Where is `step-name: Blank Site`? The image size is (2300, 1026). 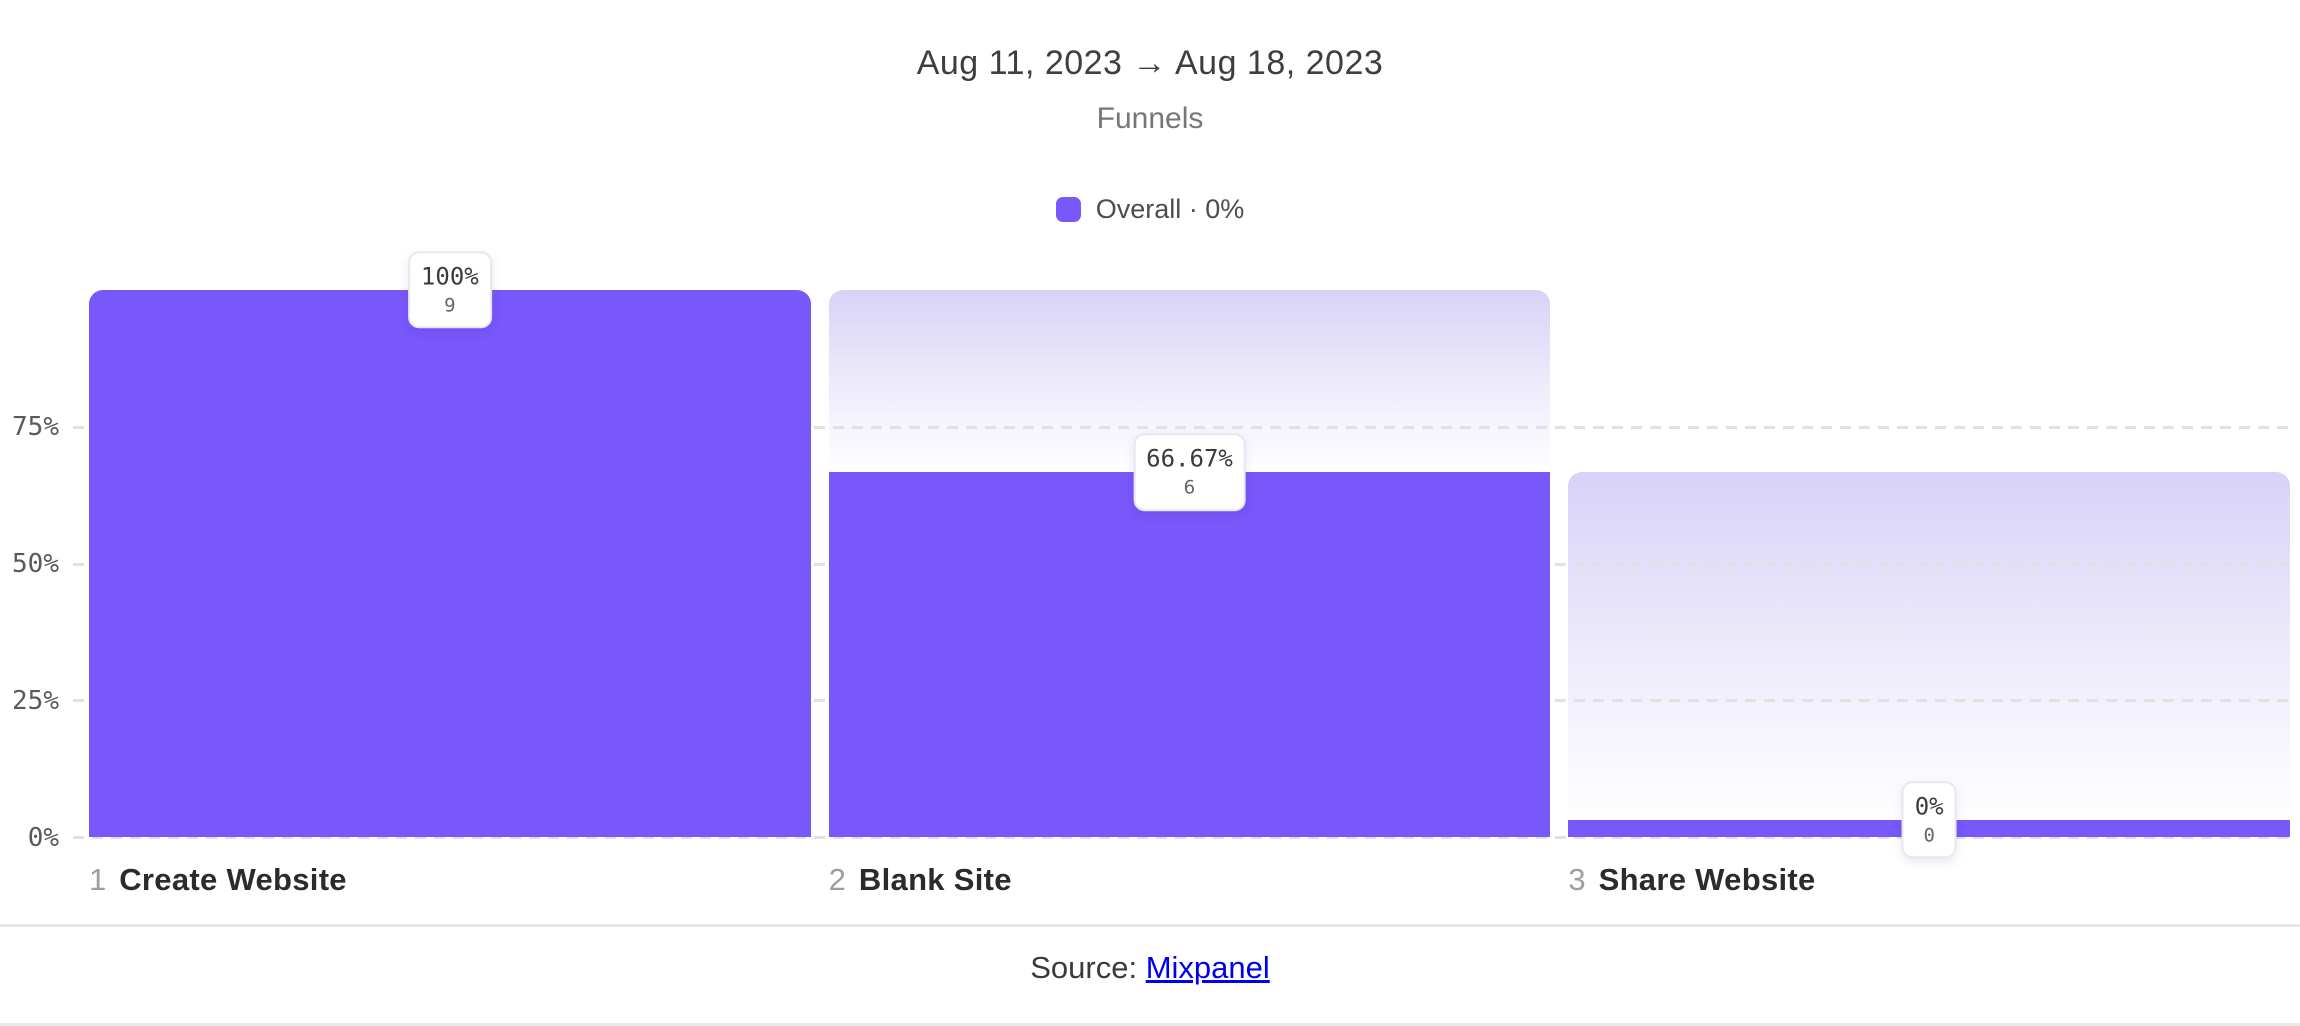
step-name: Blank Site is located at coordinates (935, 879).